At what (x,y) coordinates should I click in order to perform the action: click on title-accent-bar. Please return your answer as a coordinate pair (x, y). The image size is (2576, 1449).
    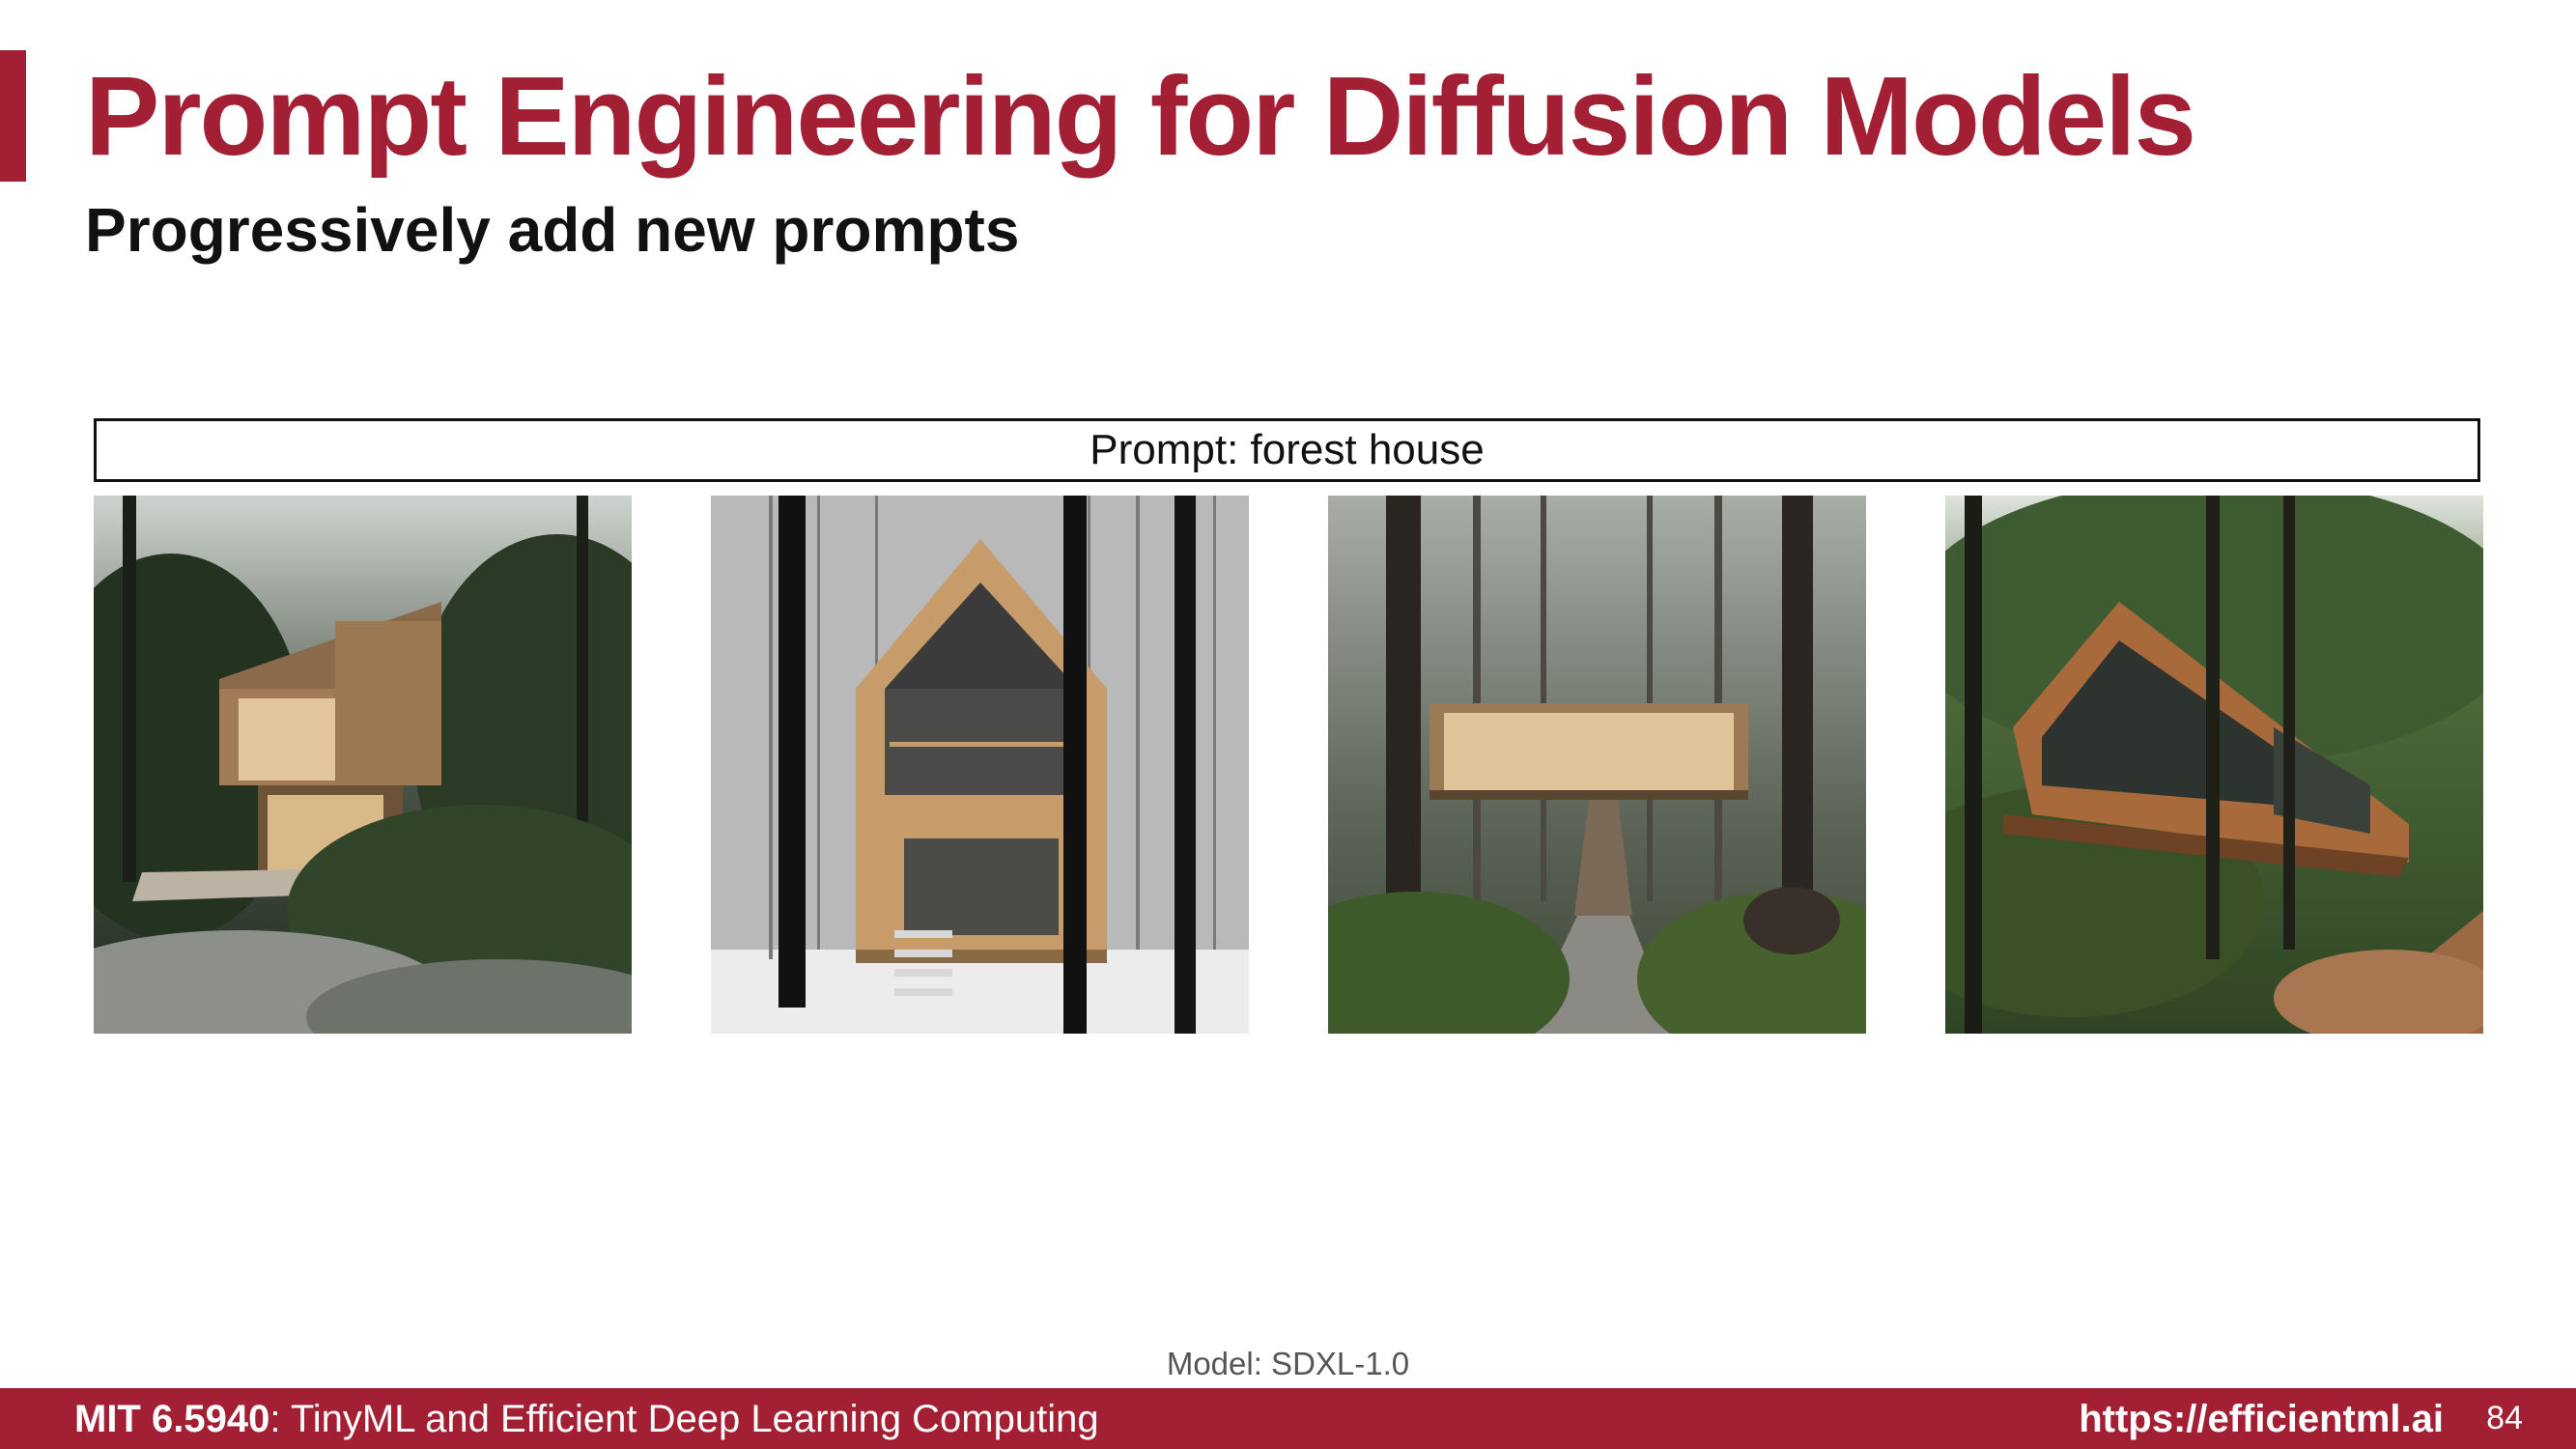
    Looking at the image, I should click on (13, 116).